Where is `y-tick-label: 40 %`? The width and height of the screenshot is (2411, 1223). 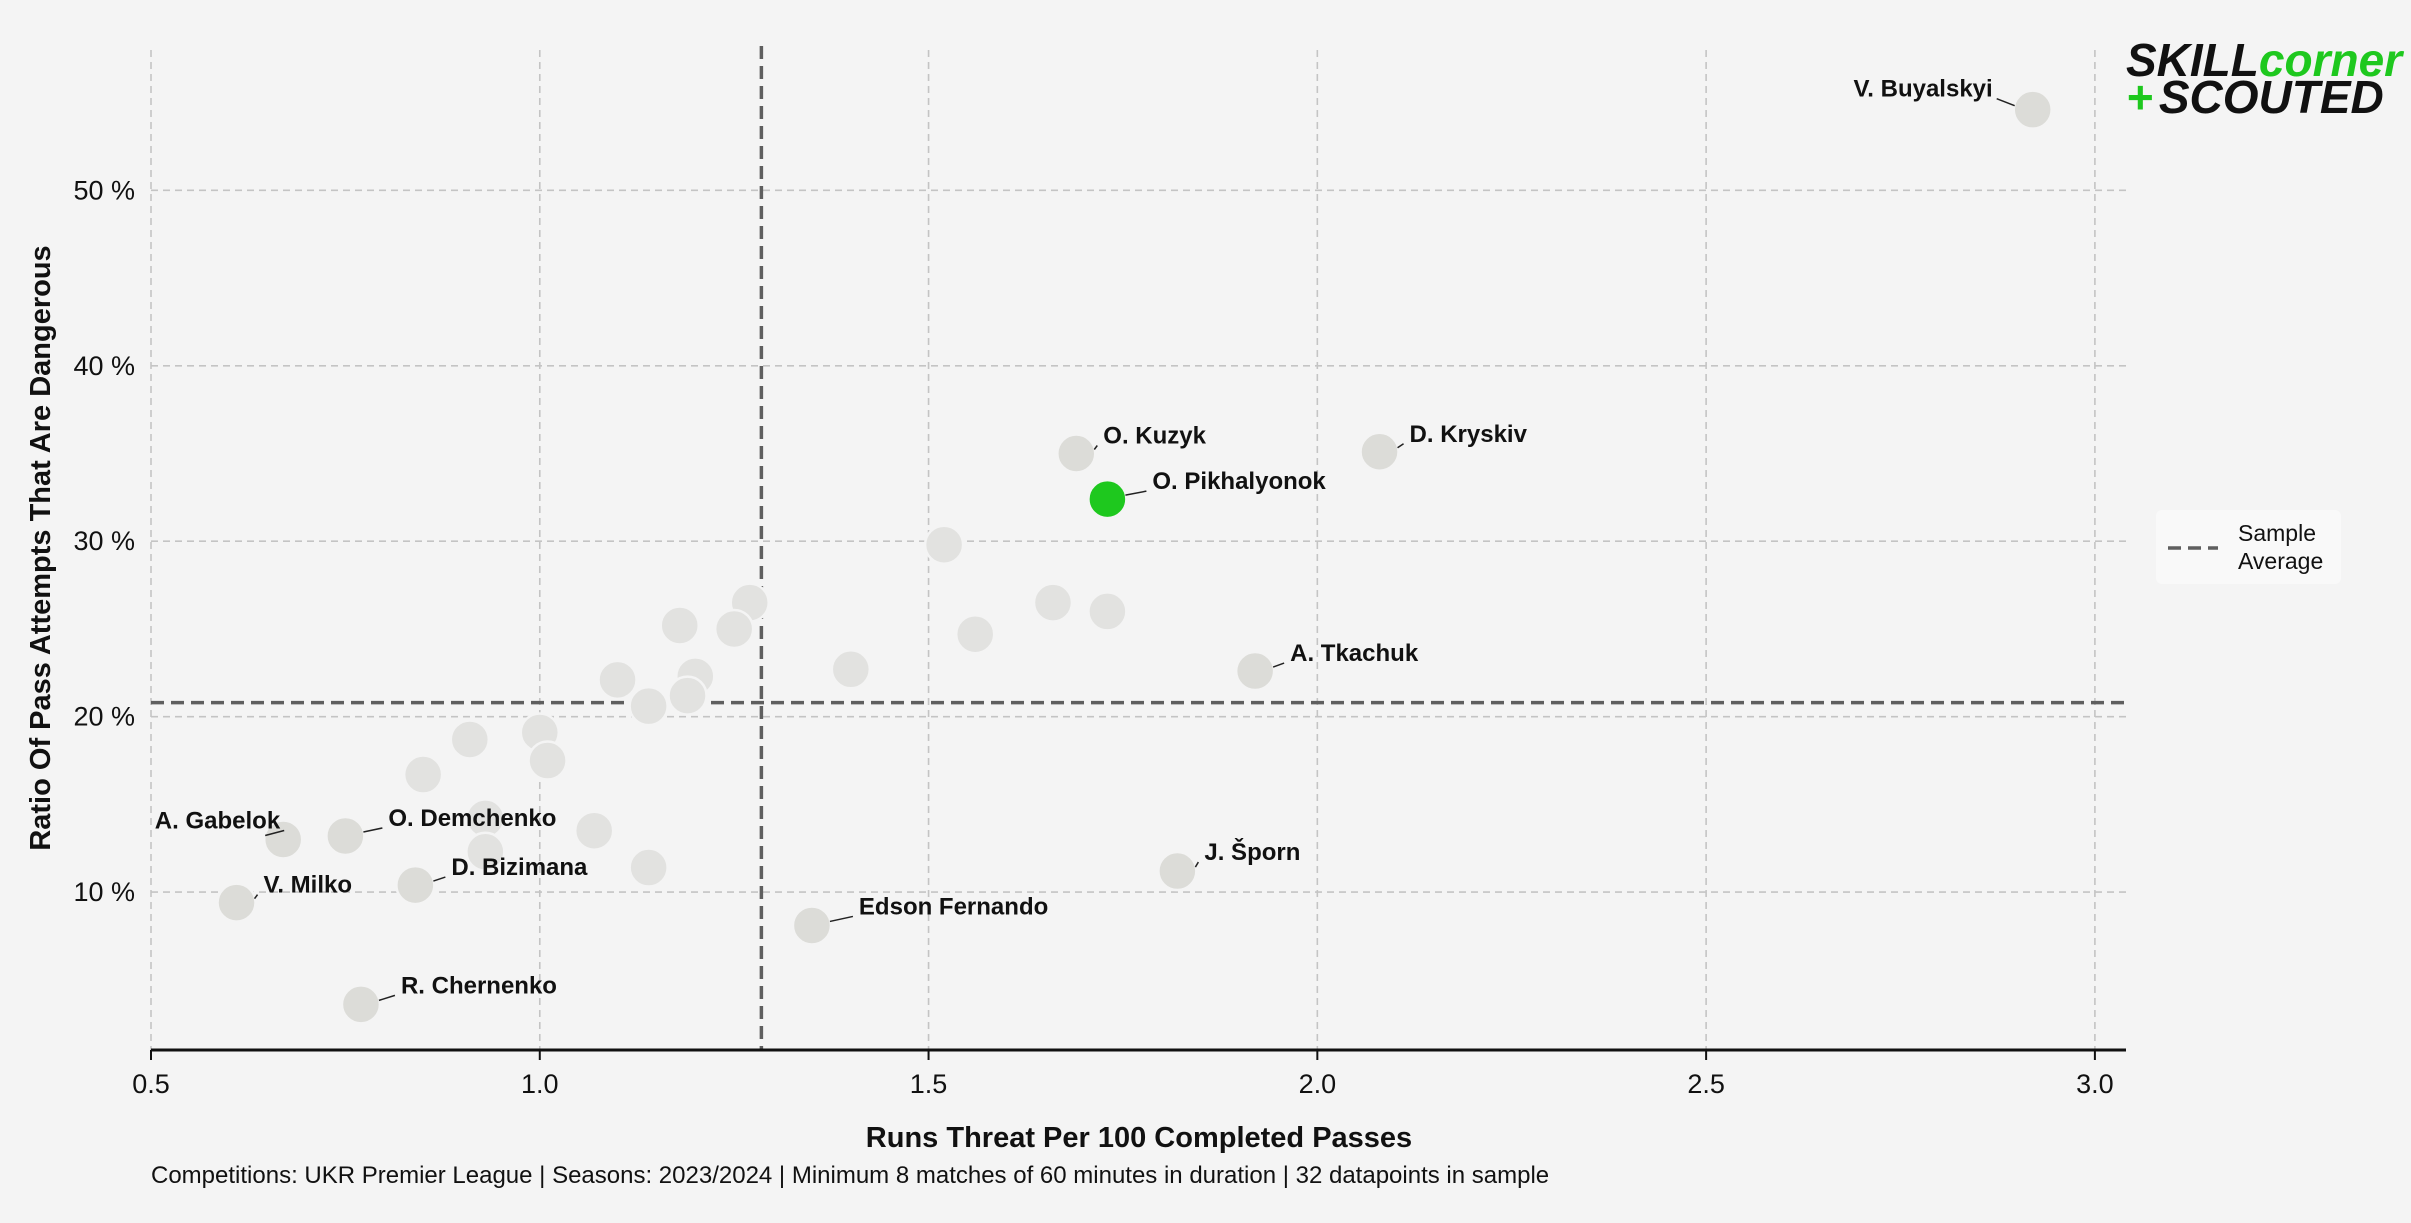 y-tick-label: 40 % is located at coordinates (104, 366).